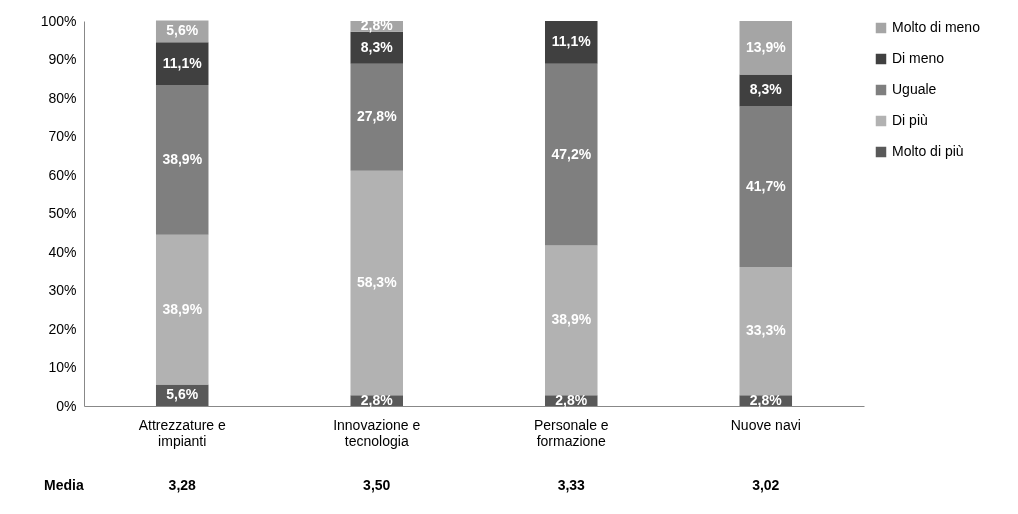  I want to click on y-tick-label: 10%, so click(62, 367).